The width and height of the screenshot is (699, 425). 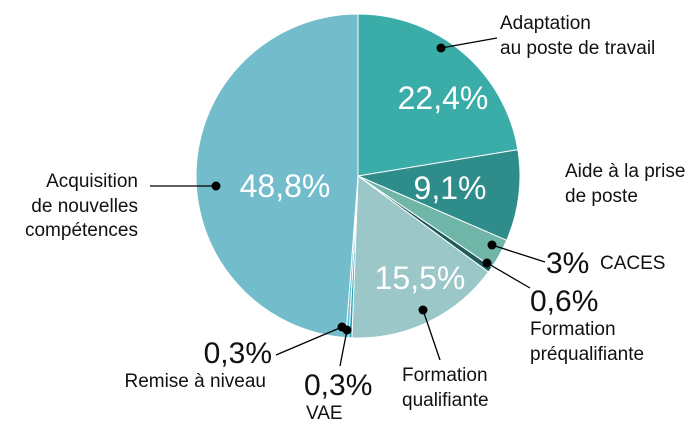 I want to click on category-label: VAE, so click(x=324, y=413).